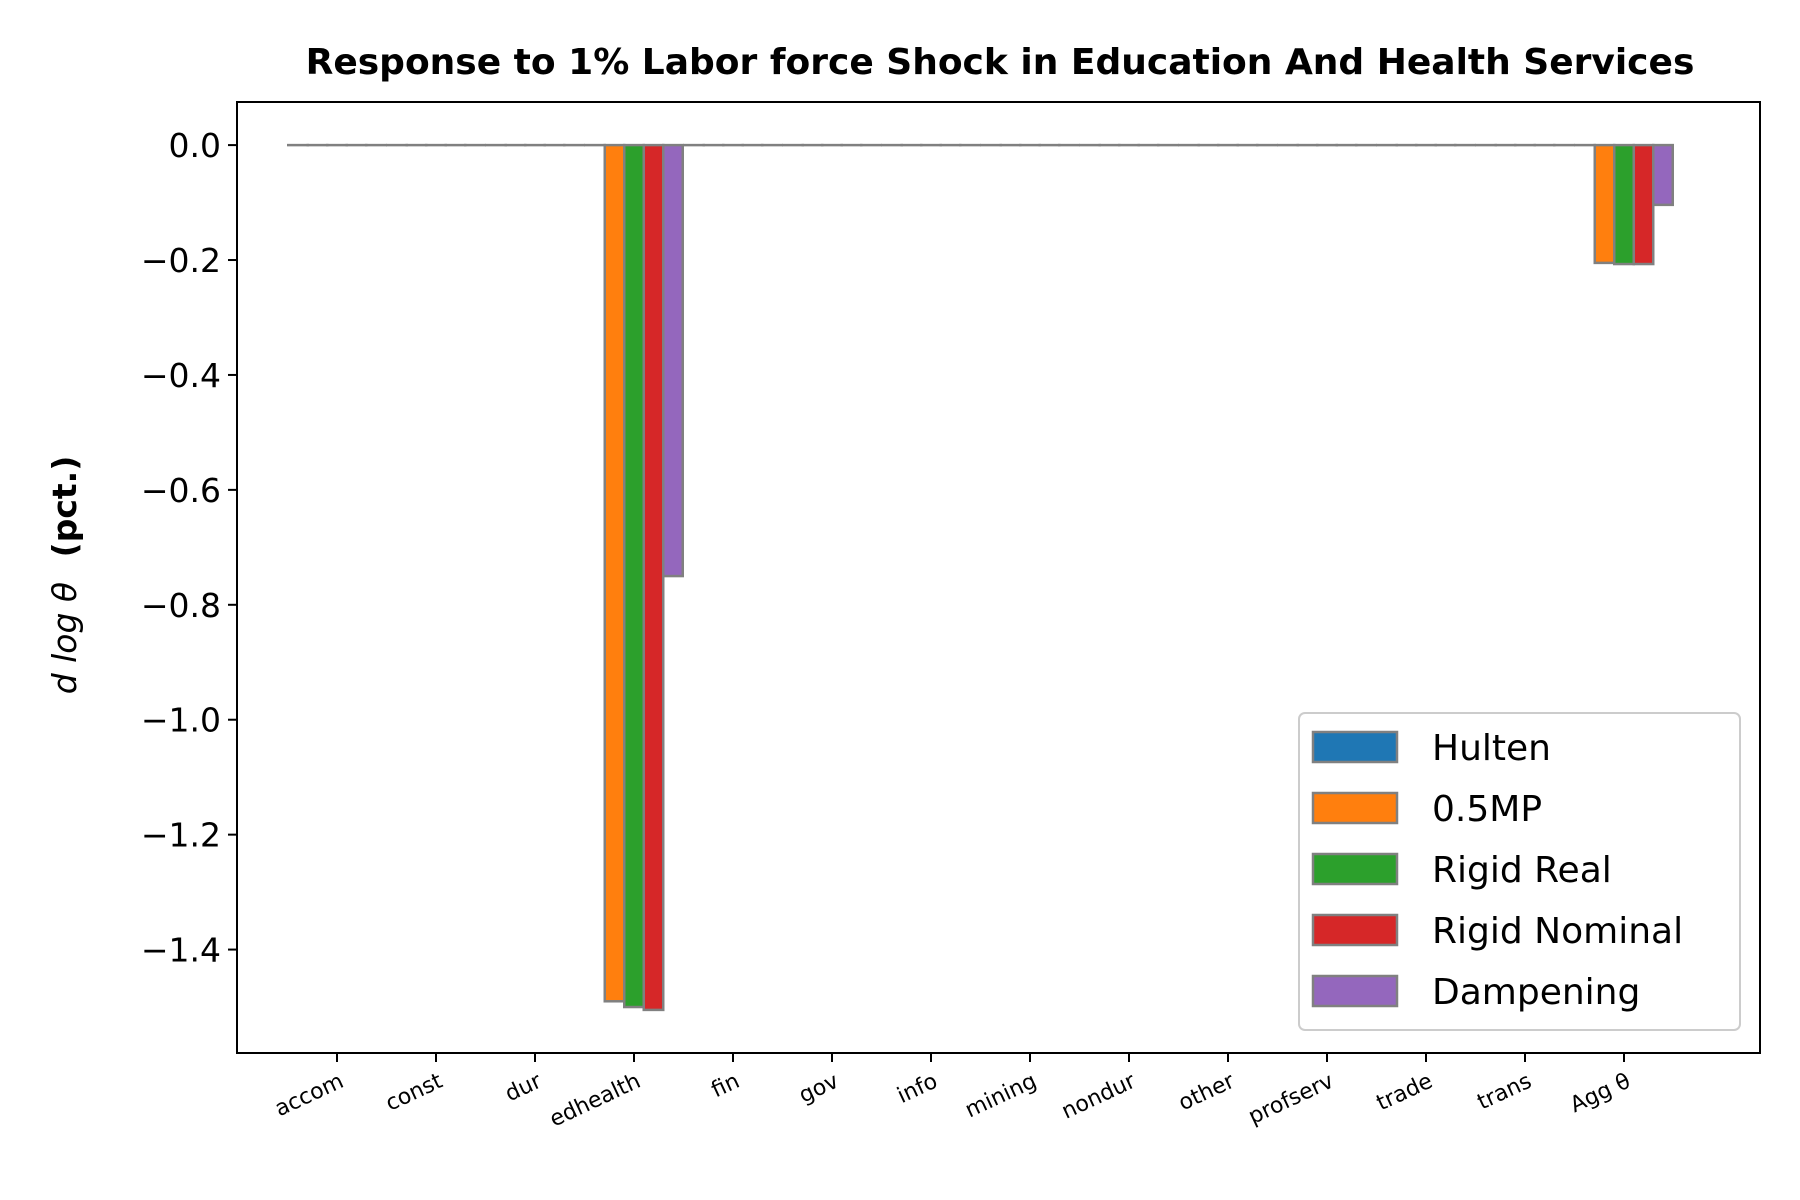  What do you see at coordinates (181, 835) in the screenshot?
I see `y-tick-label: −1.2` at bounding box center [181, 835].